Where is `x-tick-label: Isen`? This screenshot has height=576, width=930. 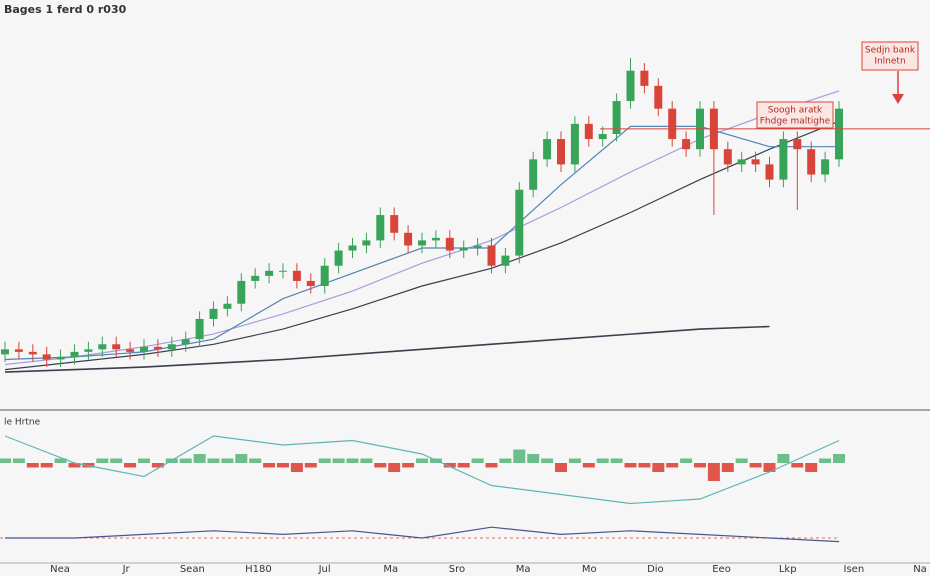
x-tick-label: Isen is located at coordinates (854, 569).